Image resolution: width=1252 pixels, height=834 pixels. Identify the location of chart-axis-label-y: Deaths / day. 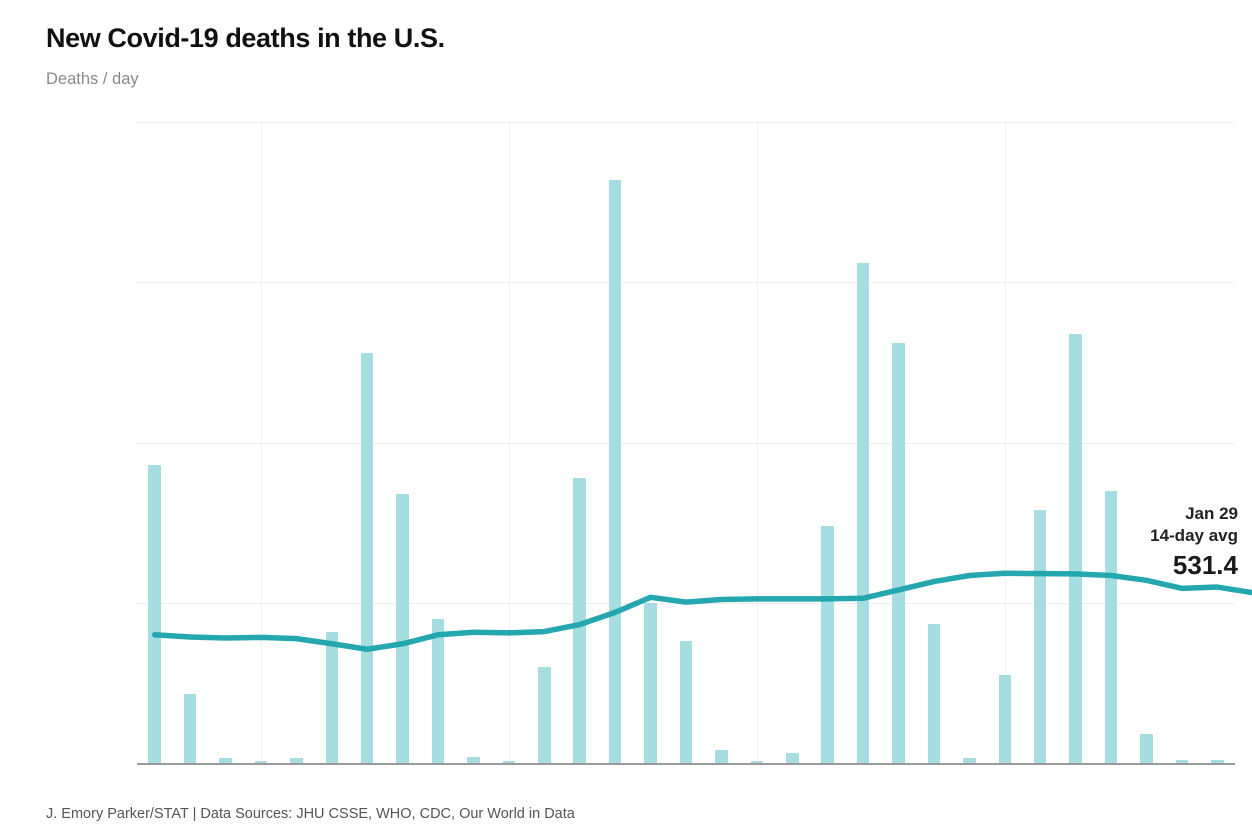
(92, 79).